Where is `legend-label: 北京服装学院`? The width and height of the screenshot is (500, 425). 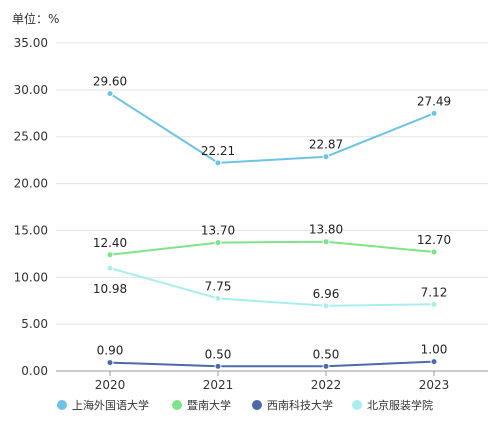
legend-label: 北京服装学院 is located at coordinates (400, 405).